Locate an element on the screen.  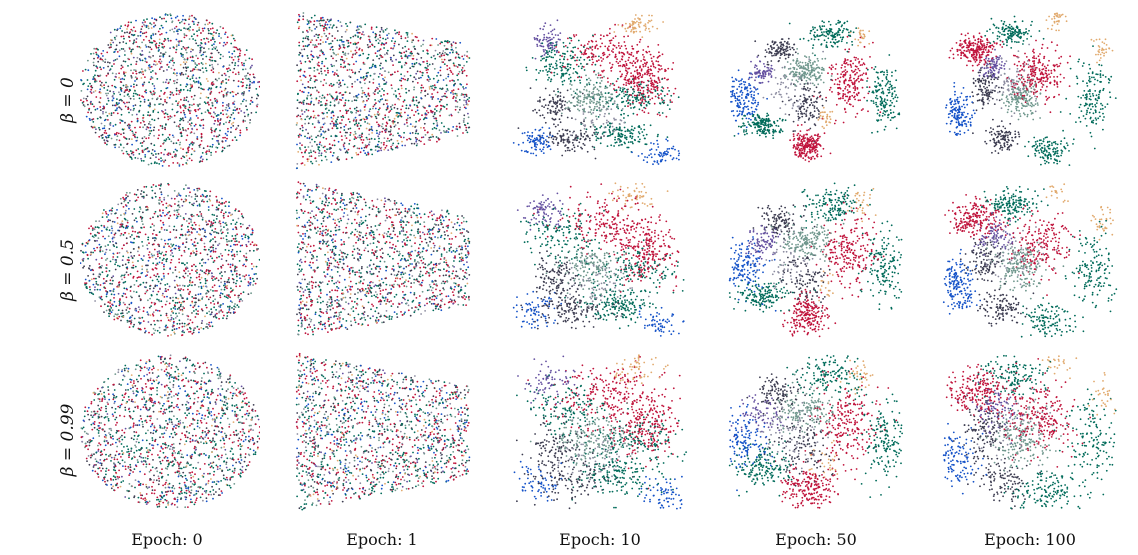
col-label-epoch-50: Epoch: 50 is located at coordinates (816, 539).